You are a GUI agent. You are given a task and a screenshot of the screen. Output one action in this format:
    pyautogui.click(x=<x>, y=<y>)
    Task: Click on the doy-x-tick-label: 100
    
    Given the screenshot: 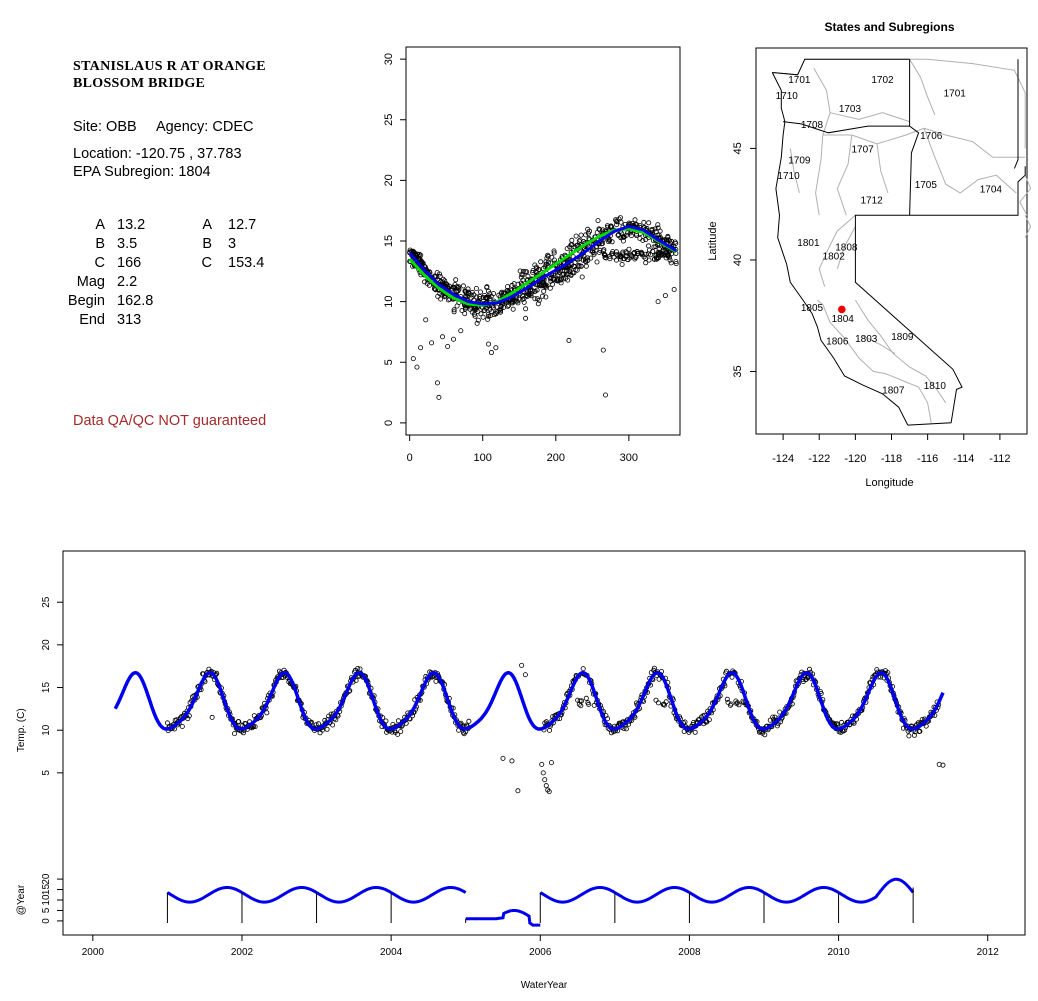 What is the action you would take?
    pyautogui.click(x=483, y=458)
    